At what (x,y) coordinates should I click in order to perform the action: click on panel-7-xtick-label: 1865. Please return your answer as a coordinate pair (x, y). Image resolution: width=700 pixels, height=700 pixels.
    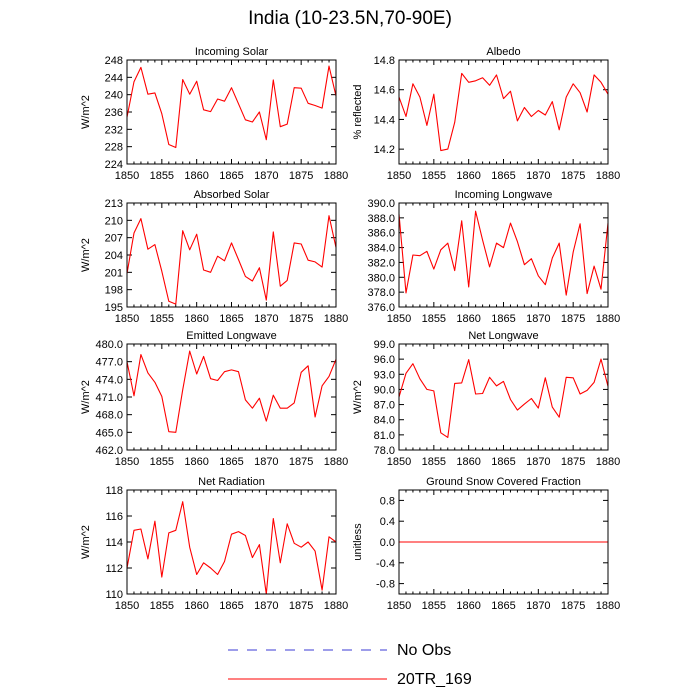
    Looking at the image, I should click on (231, 606).